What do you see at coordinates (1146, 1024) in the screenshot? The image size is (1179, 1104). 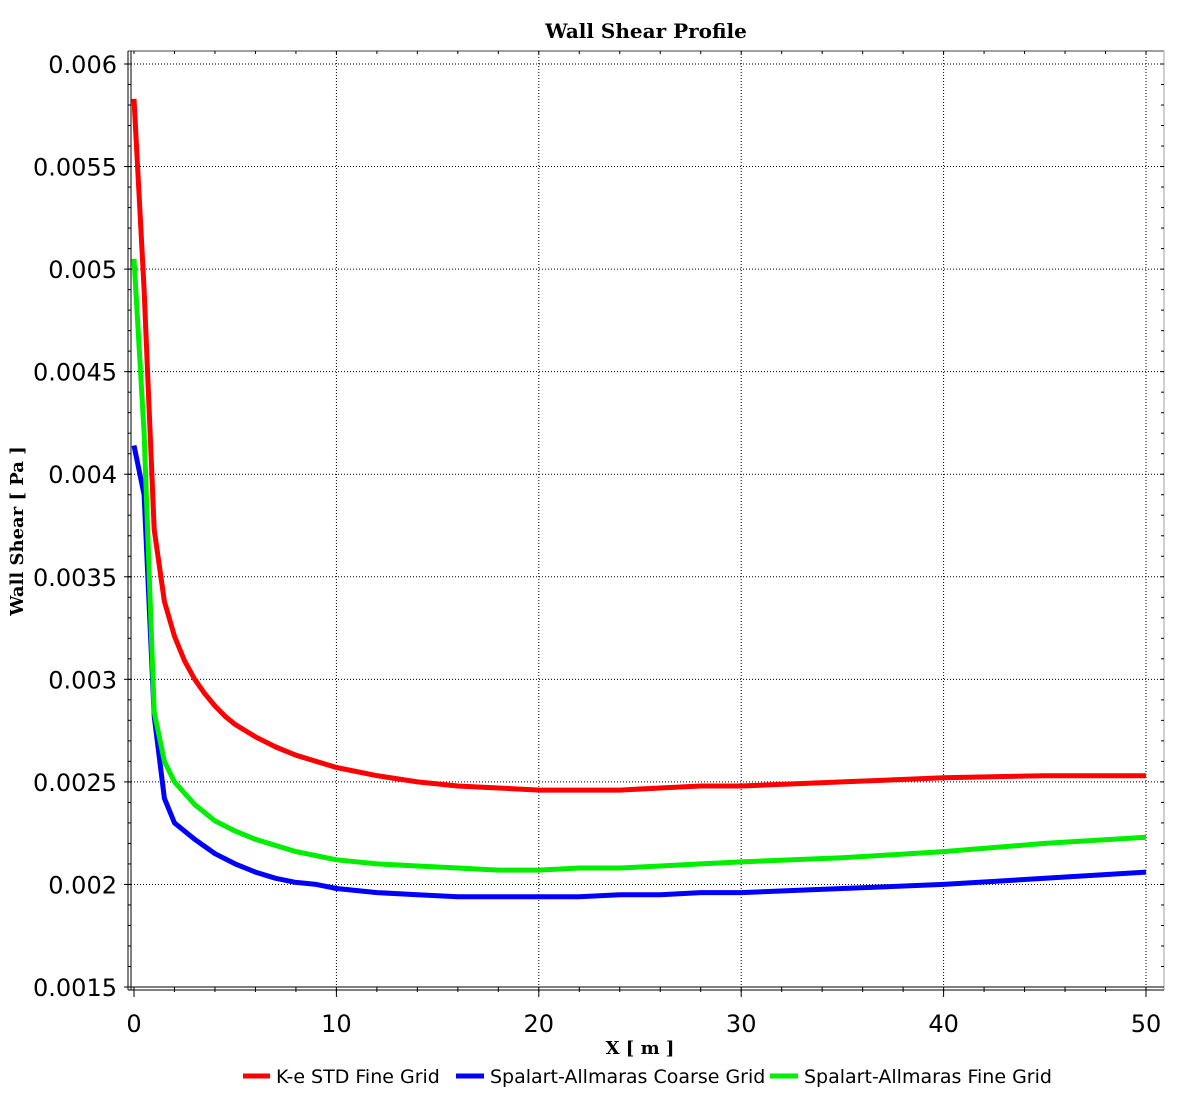 I see `x-tick-label: 50` at bounding box center [1146, 1024].